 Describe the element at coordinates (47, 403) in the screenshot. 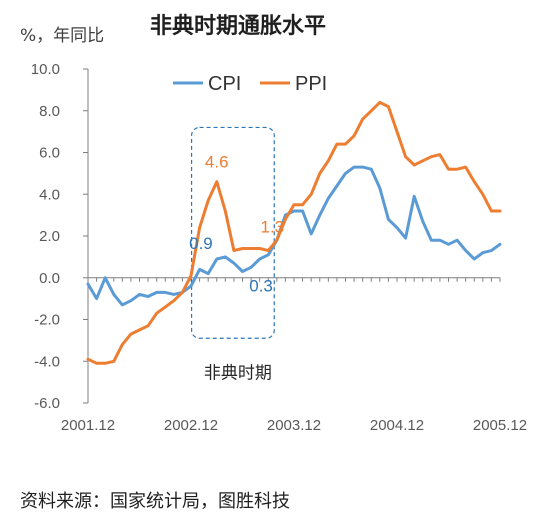

I see `y-tick-label: -6.0` at that location.